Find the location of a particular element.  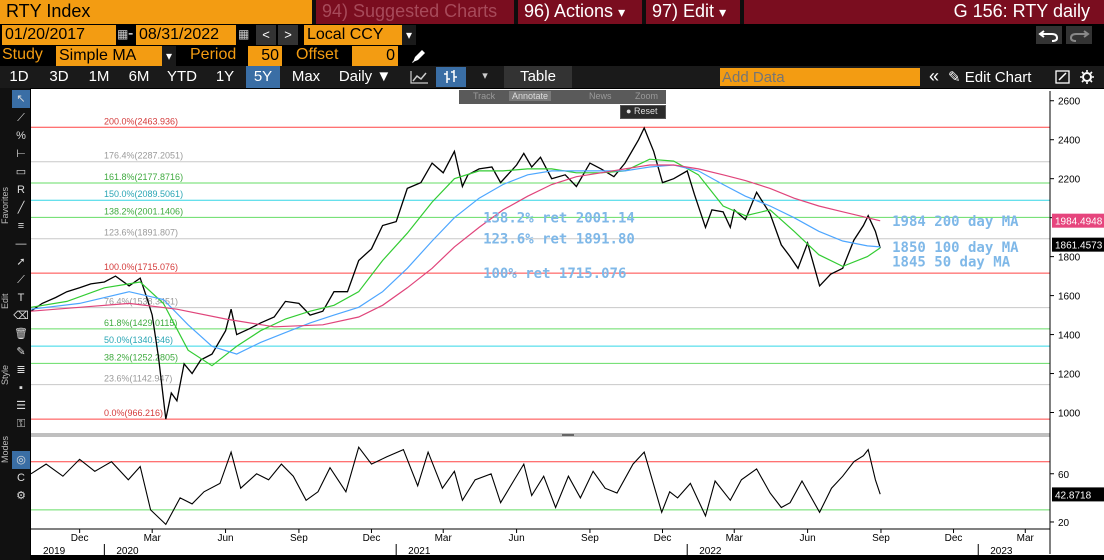

study-select: Simple MA is located at coordinates (109, 56).